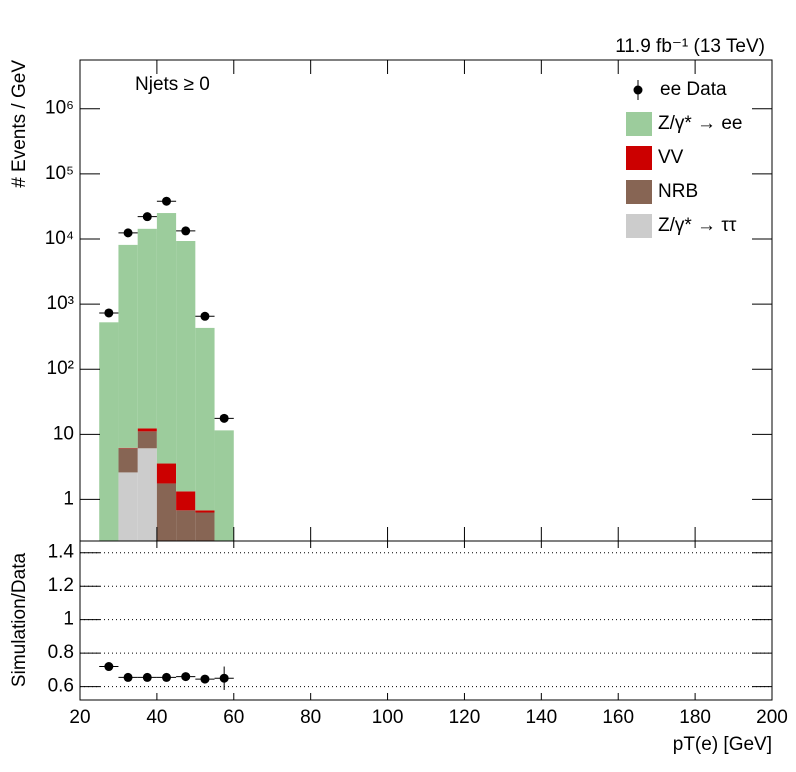  I want to click on y-tick-label: 0.6, so click(61, 686).